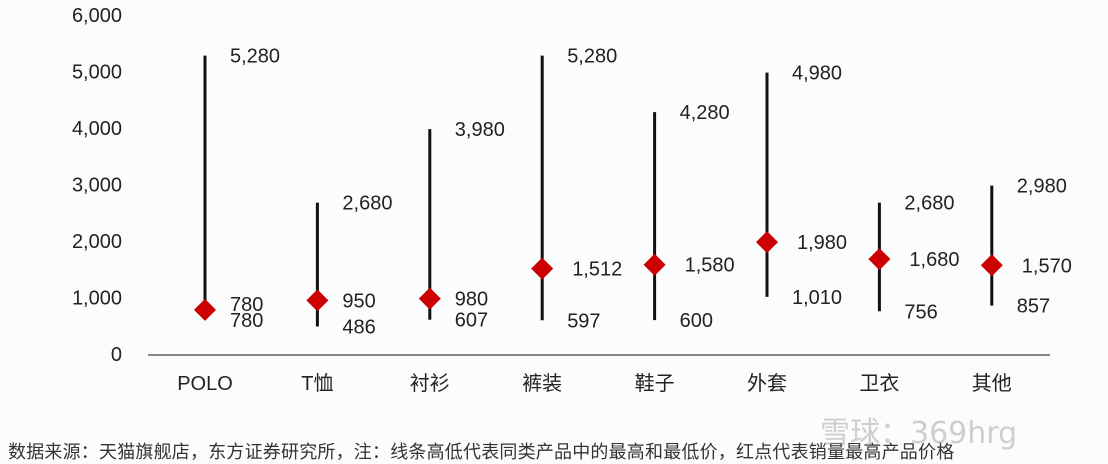 This screenshot has width=1108, height=464. I want to click on y-tick-label: 5,000, so click(97, 73).